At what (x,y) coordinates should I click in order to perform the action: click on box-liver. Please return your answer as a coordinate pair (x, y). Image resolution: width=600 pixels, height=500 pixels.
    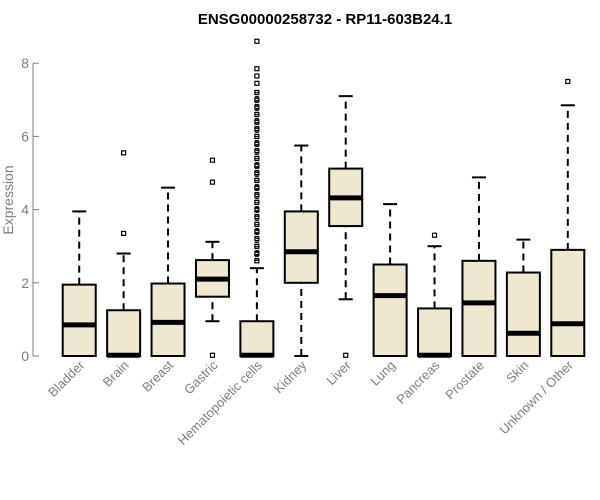
    Looking at the image, I should click on (346, 226).